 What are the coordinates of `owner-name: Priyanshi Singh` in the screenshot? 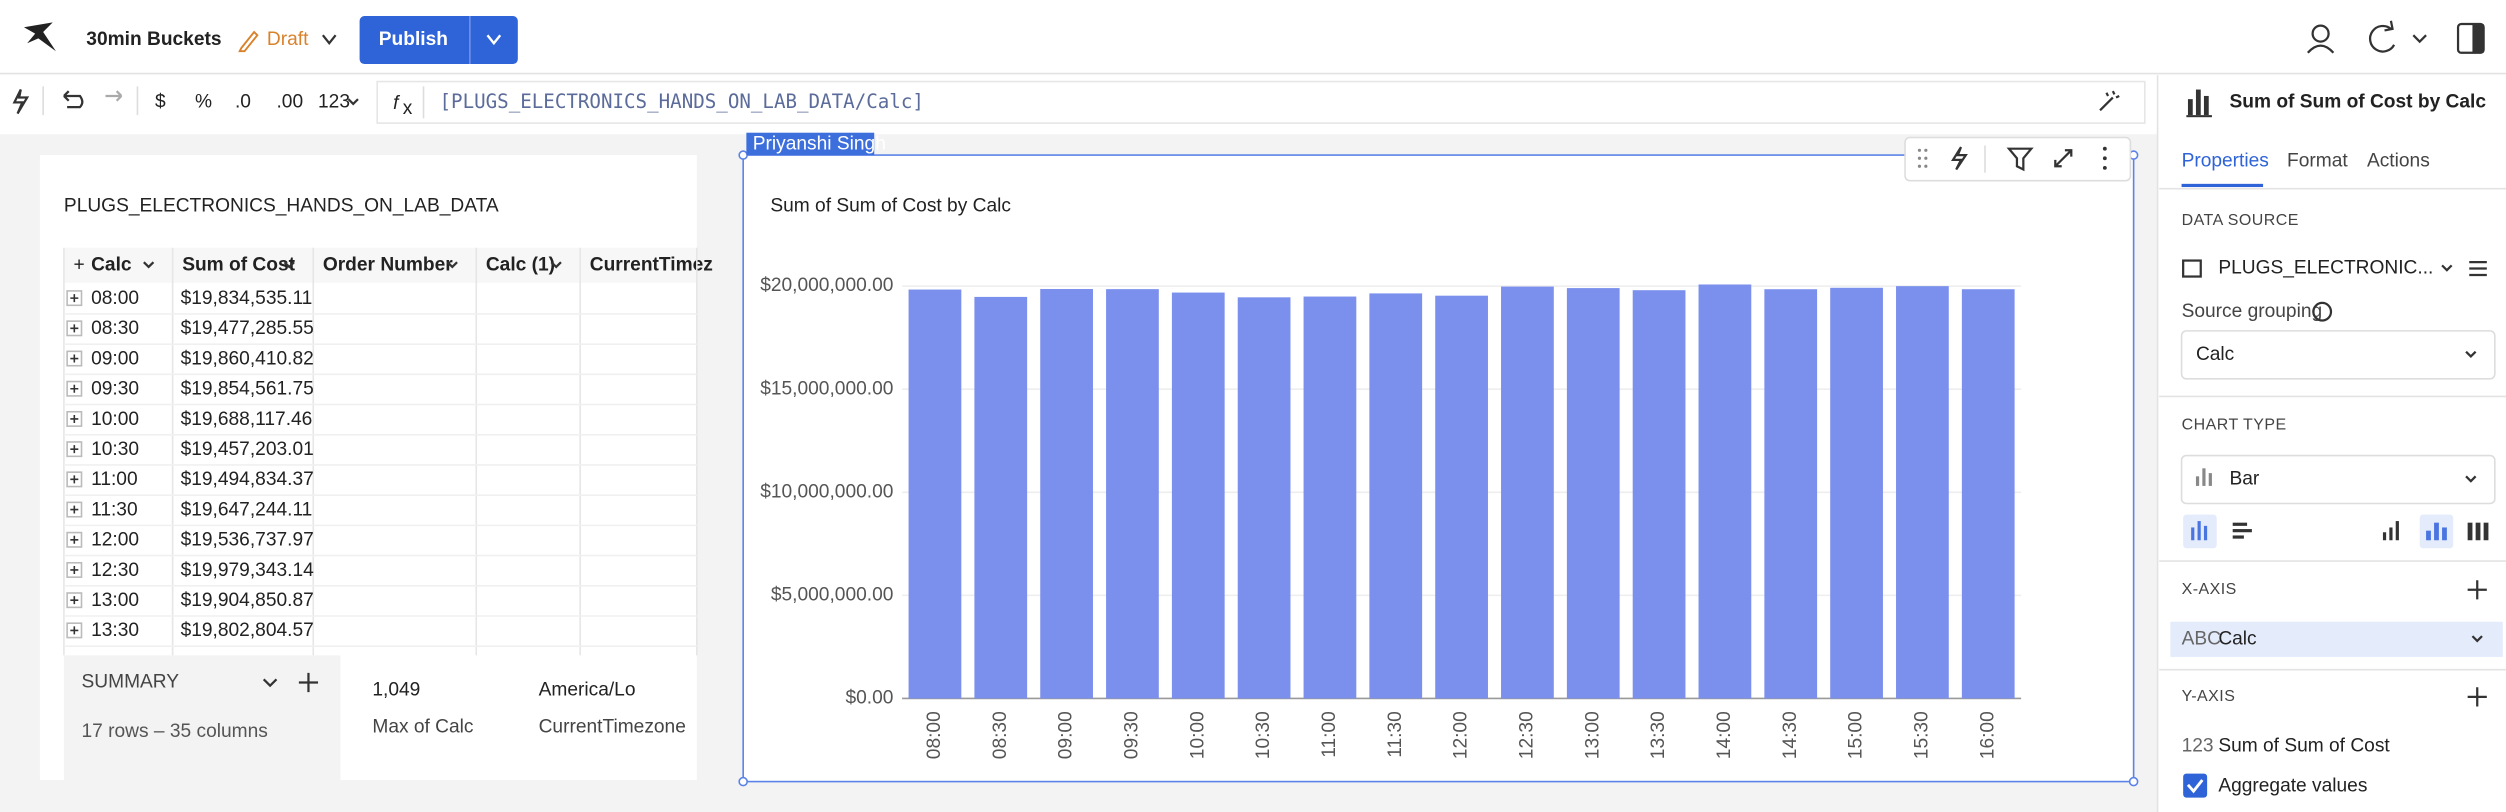 It's located at (819, 144).